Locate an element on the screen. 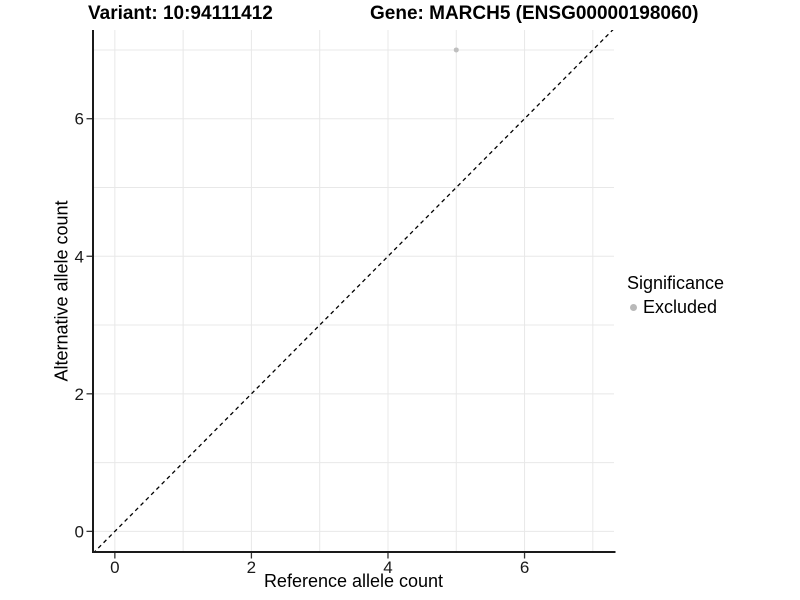 The image size is (800, 600). legend-point-icon is located at coordinates (633, 307).